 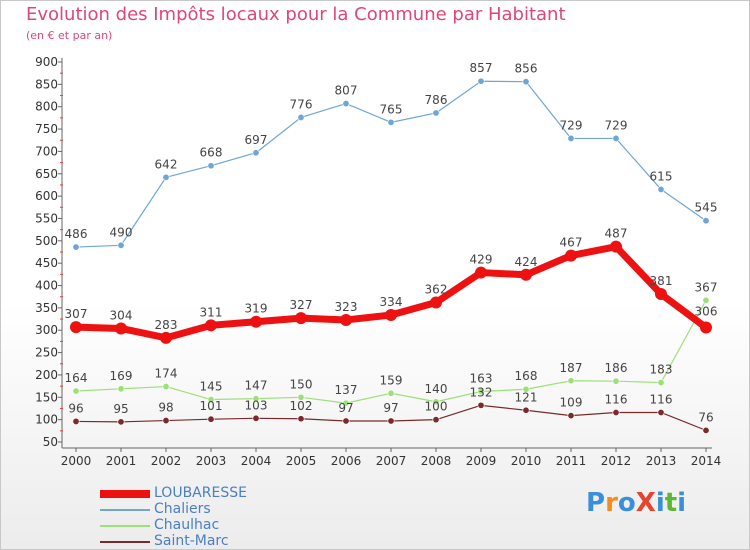 What do you see at coordinates (616, 234) in the screenshot?
I see `data-label: 487` at bounding box center [616, 234].